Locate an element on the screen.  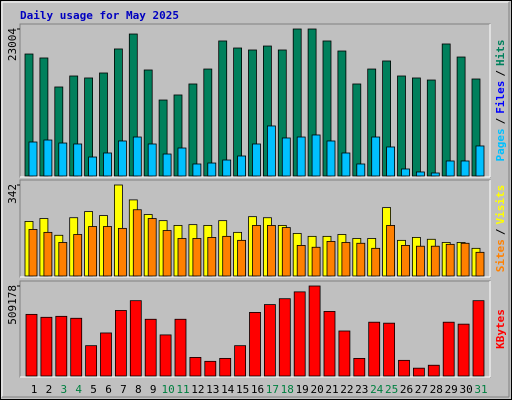
legend: Pages / Files / Hits is located at coordinates (500, 101).